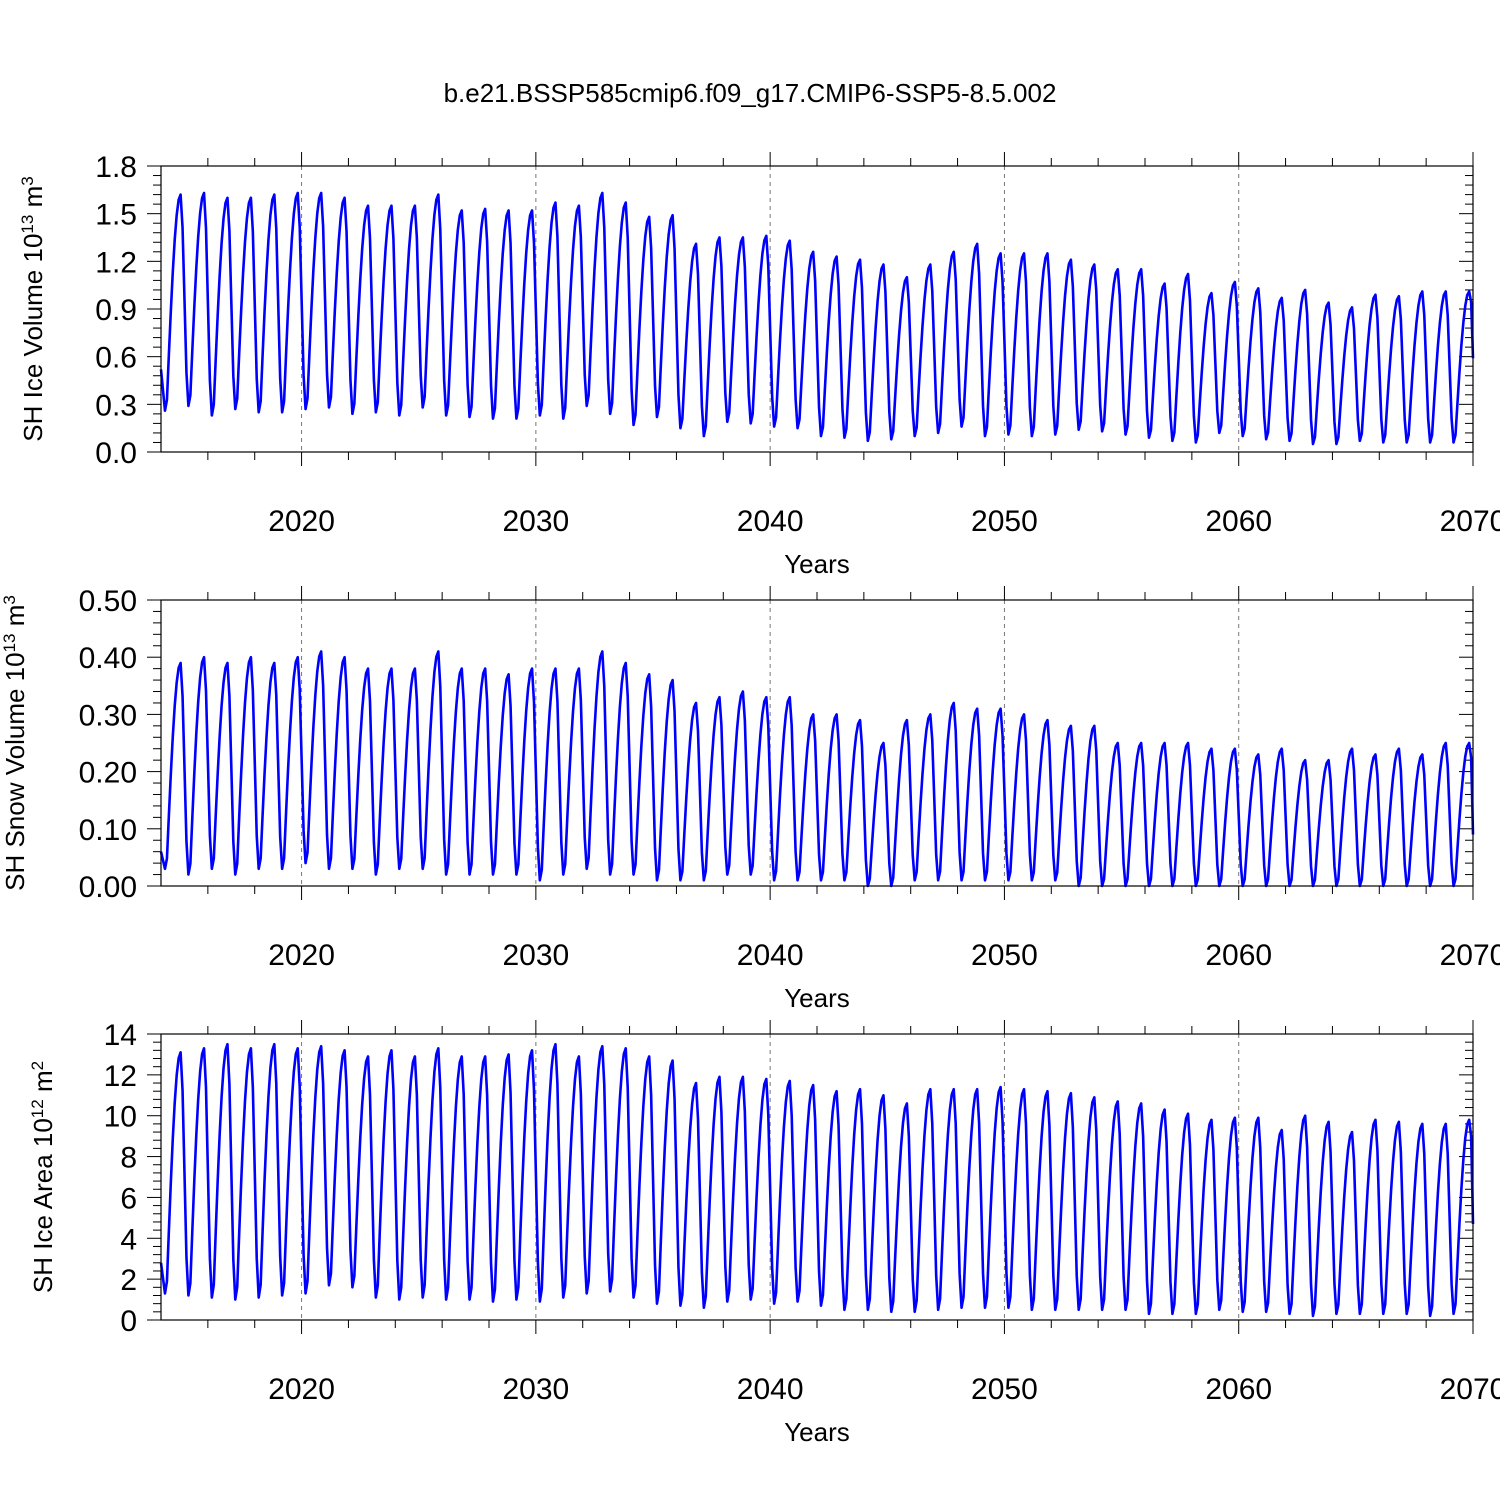 This screenshot has width=1500, height=1500. What do you see at coordinates (1238, 955) in the screenshot?
I see `snow-volume-x-tick-label: 2060` at bounding box center [1238, 955].